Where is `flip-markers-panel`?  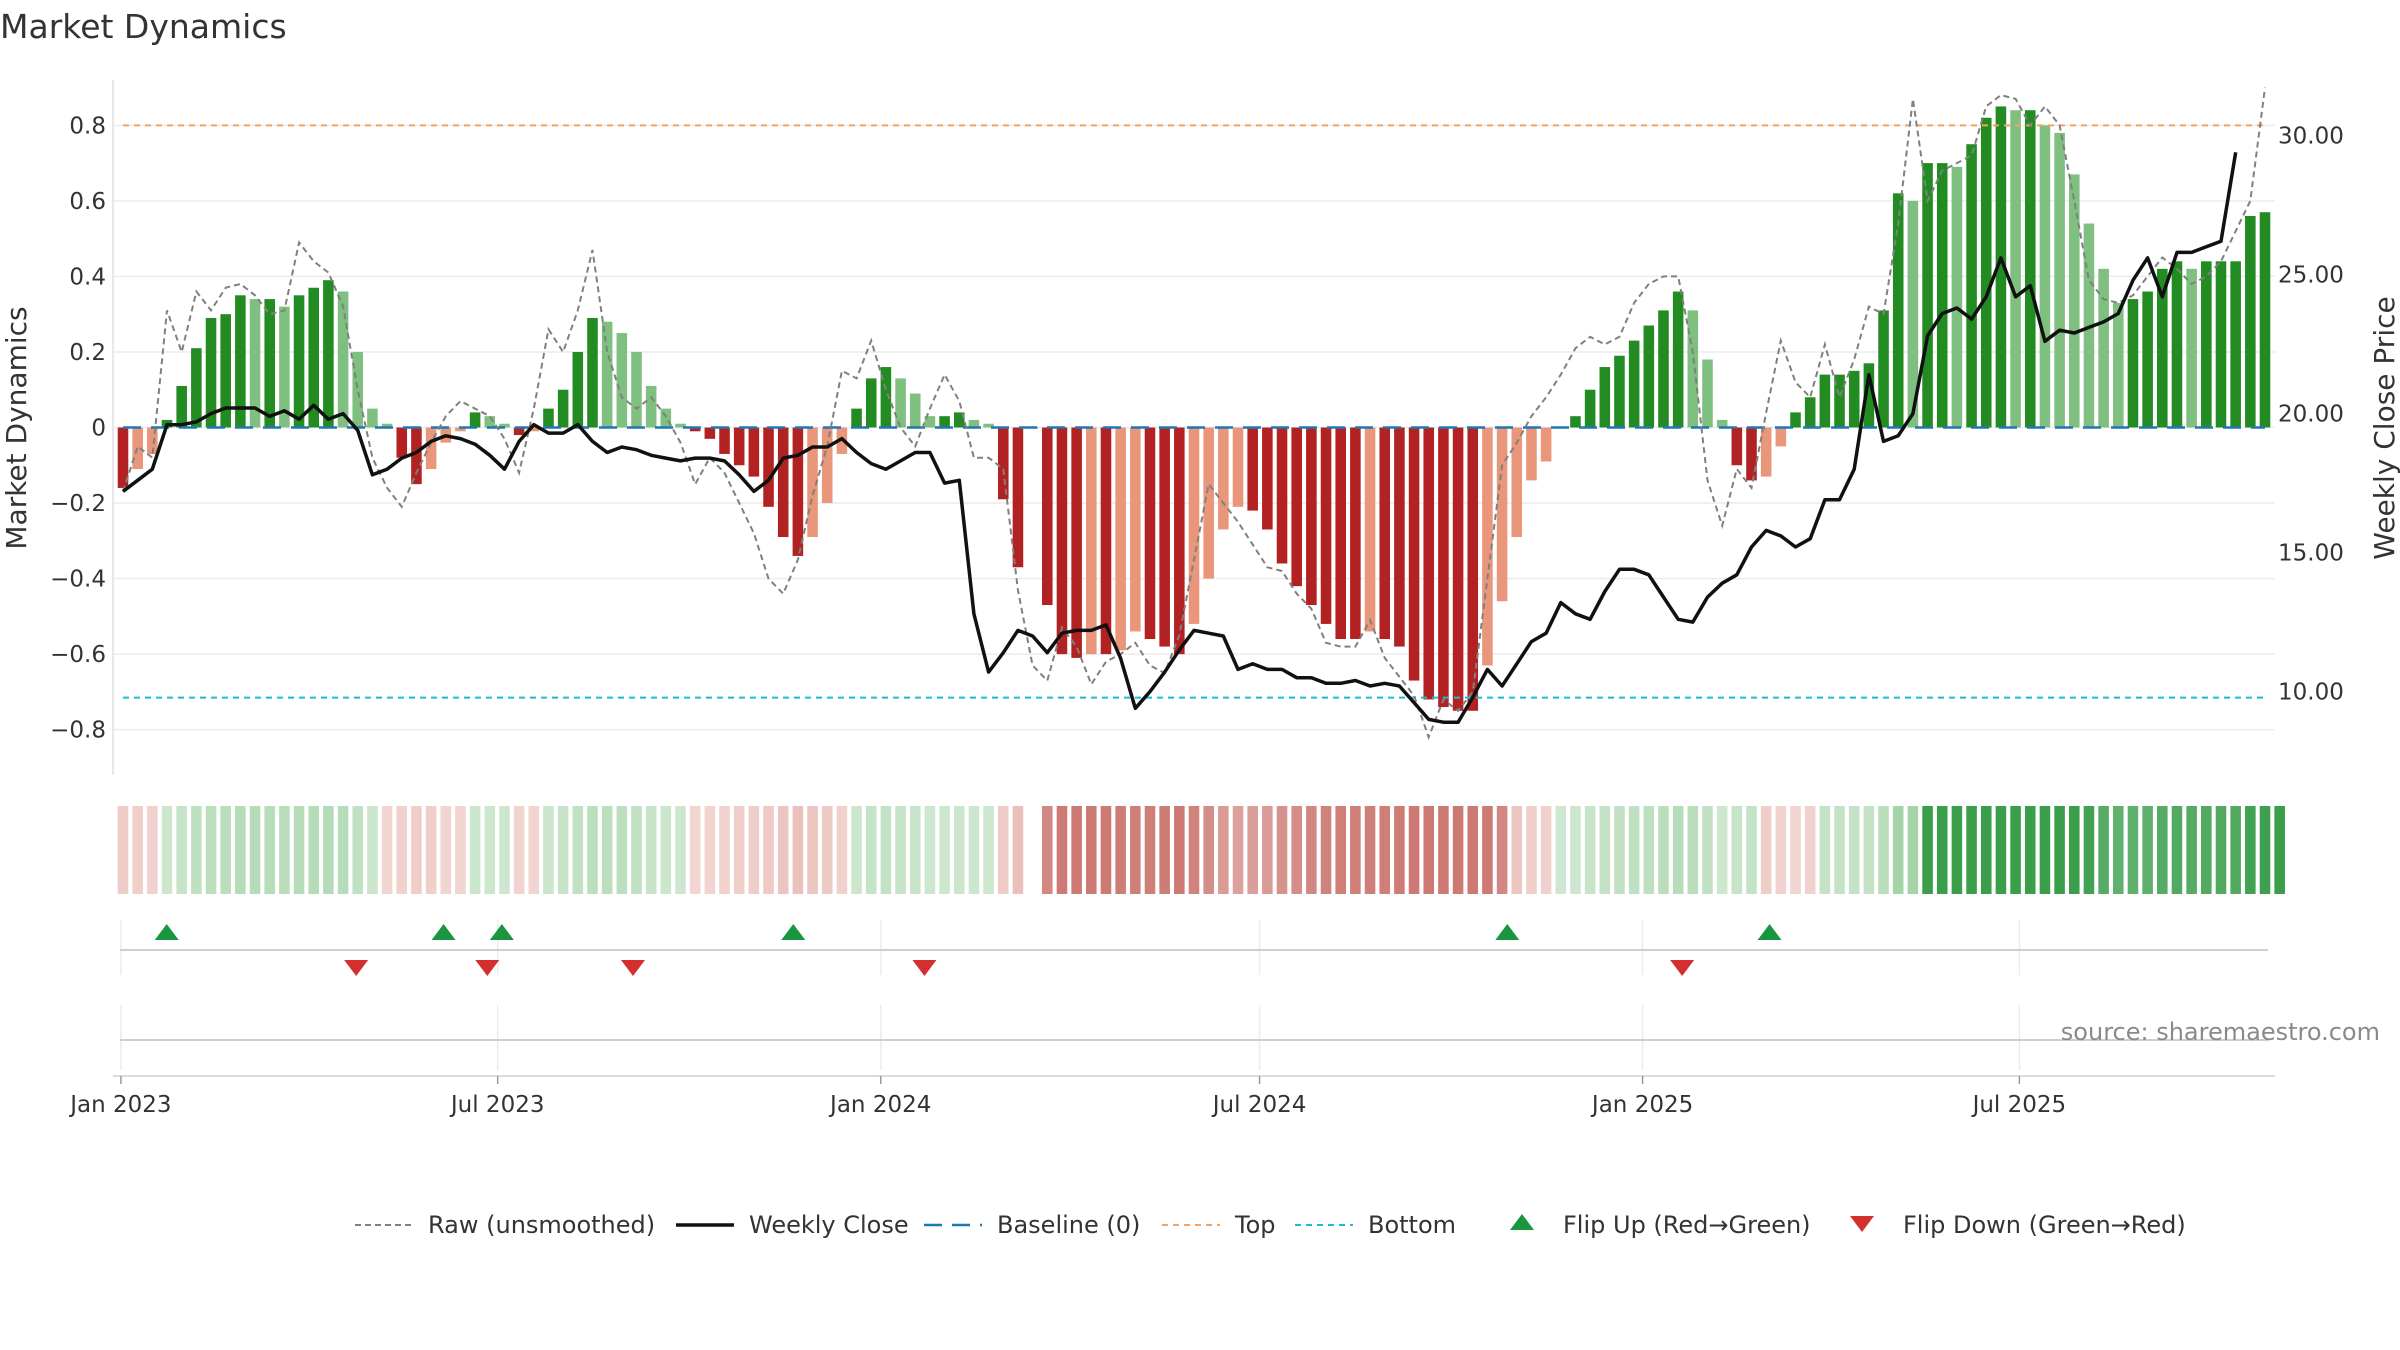
flip-markers-panel is located at coordinates (968, 950).